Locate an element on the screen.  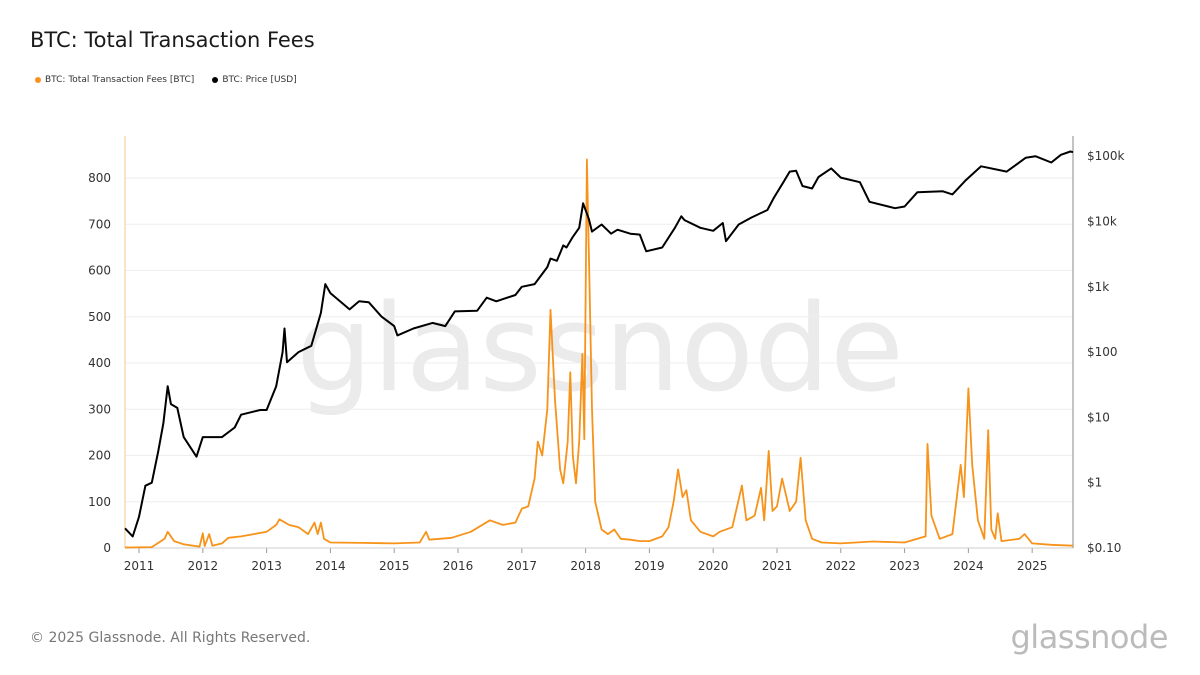
legend-item-fees: BTC: Total Transaction Fees [BTC] is located at coordinates (114, 80).